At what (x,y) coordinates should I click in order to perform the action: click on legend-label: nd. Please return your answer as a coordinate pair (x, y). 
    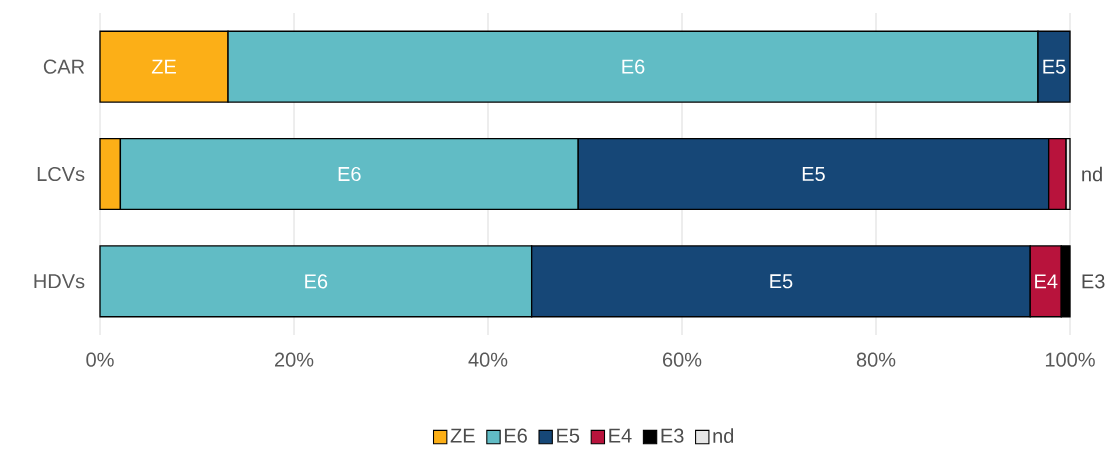
    Looking at the image, I should click on (723, 435).